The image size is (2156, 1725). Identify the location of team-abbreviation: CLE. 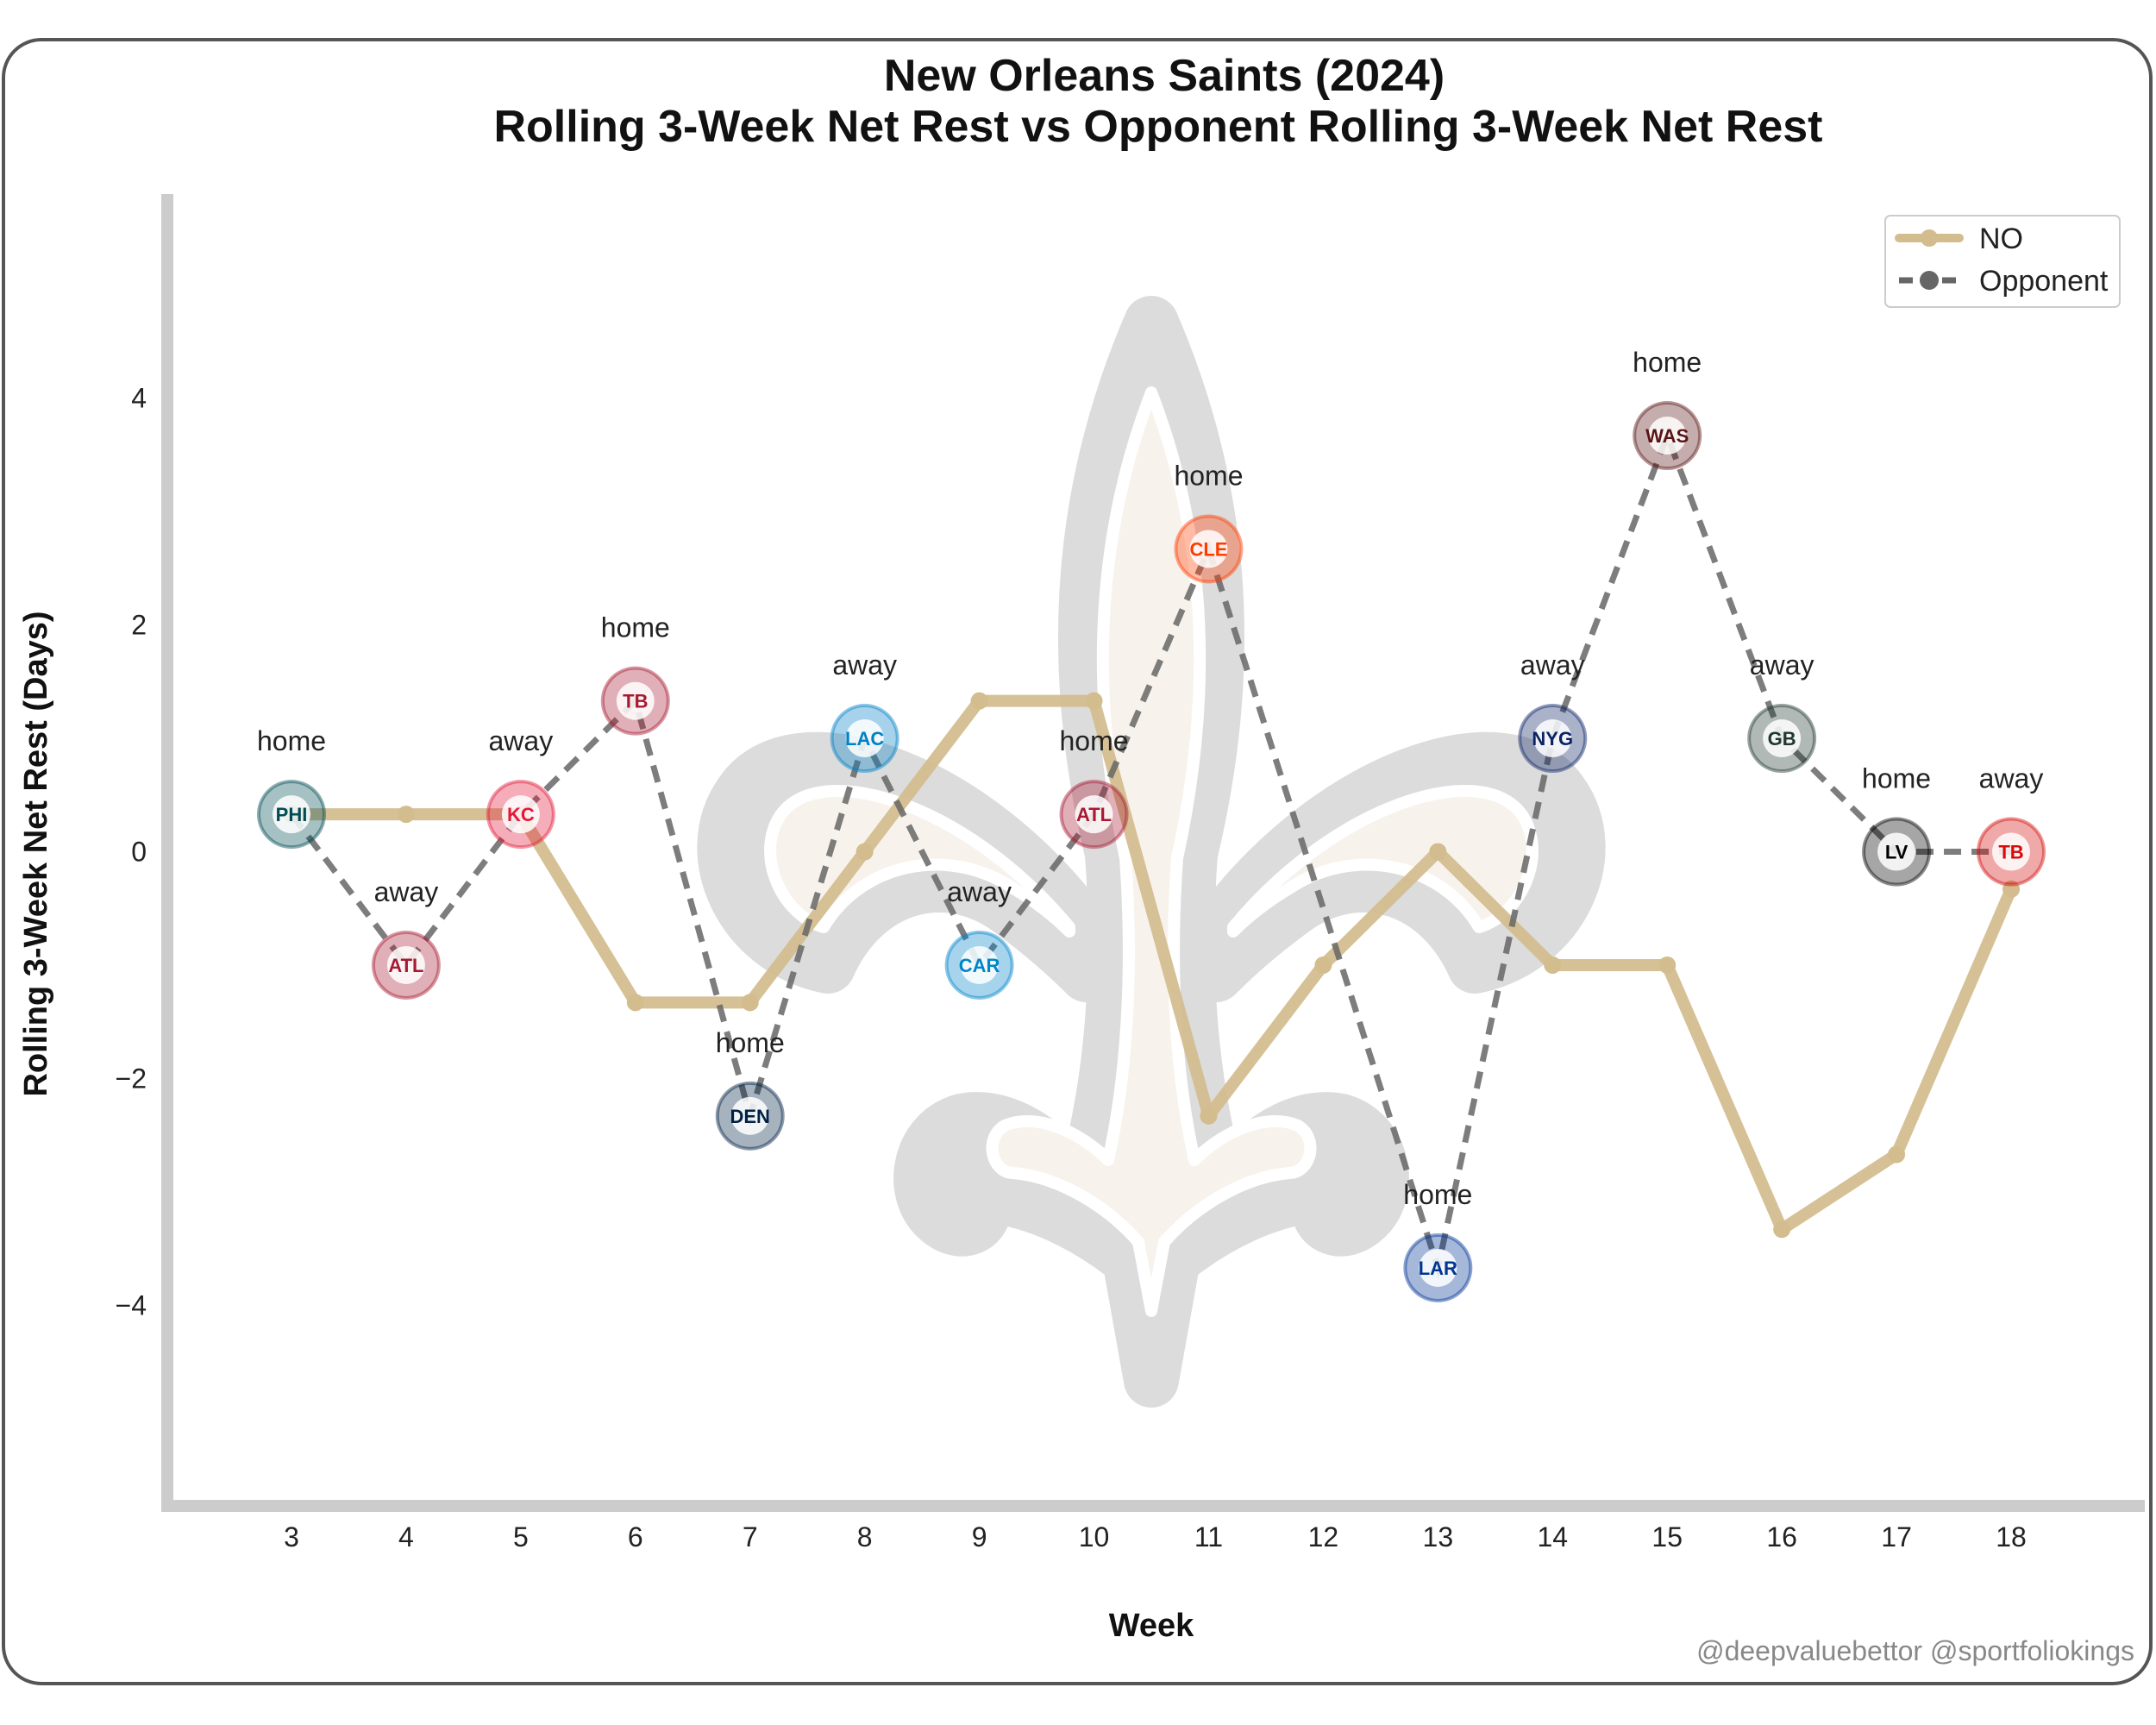
(1208, 549).